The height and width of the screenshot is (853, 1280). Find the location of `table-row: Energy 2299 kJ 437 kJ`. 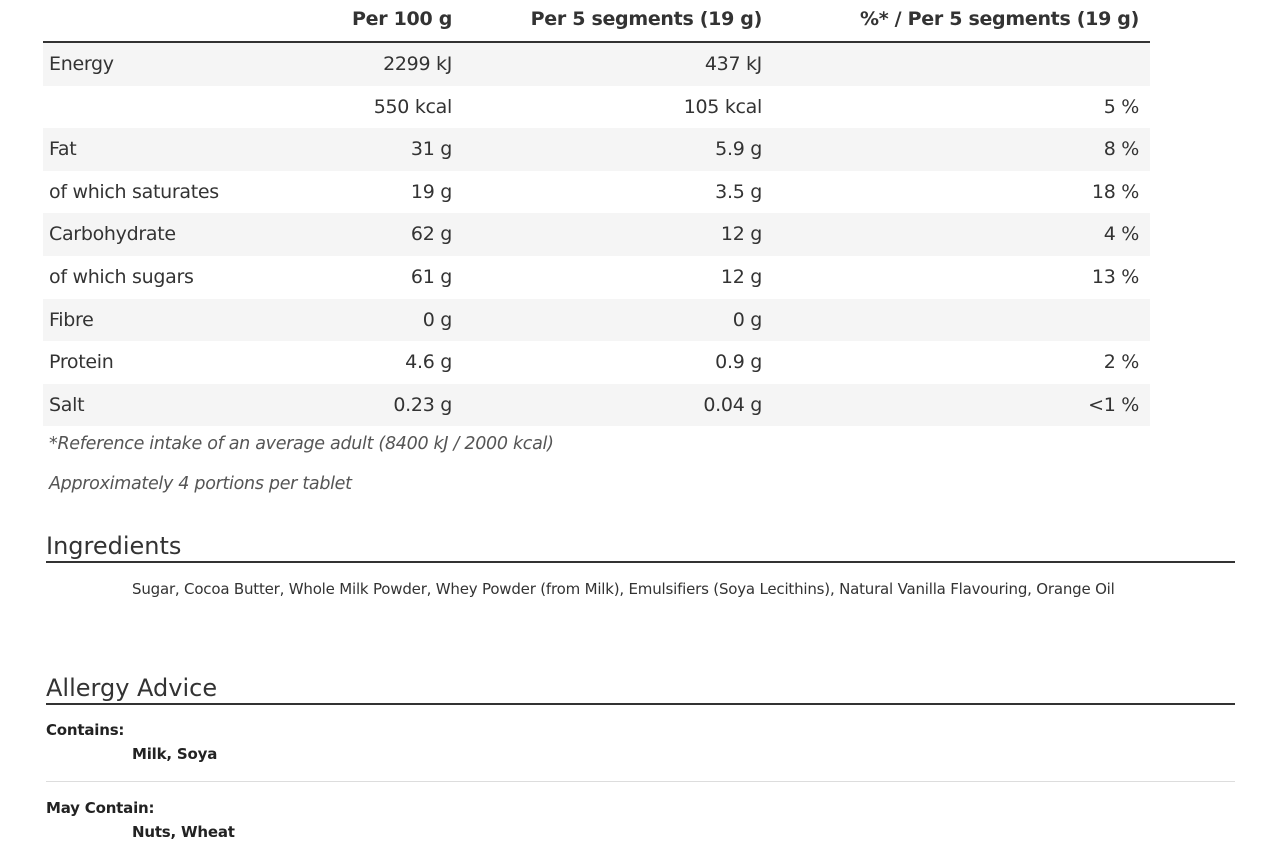

table-row: Energy 2299 kJ 437 kJ is located at coordinates (596, 64).